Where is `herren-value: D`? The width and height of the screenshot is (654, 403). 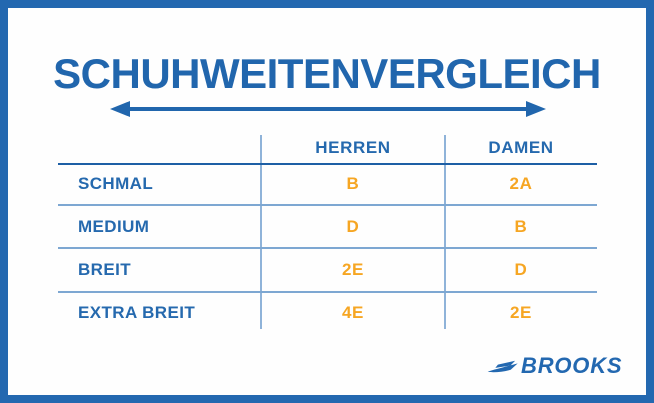
herren-value: D is located at coordinates (353, 226).